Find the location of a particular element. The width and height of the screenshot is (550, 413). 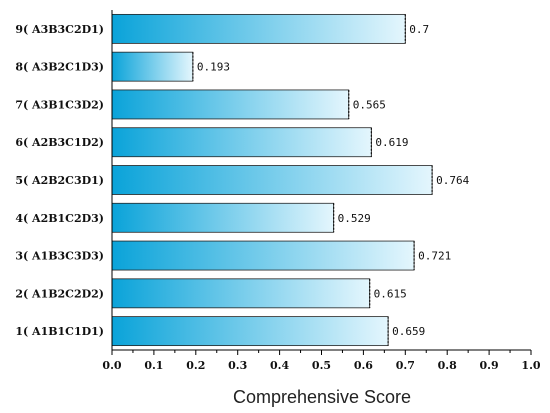

x-tick-label: 0.2 is located at coordinates (195, 365).